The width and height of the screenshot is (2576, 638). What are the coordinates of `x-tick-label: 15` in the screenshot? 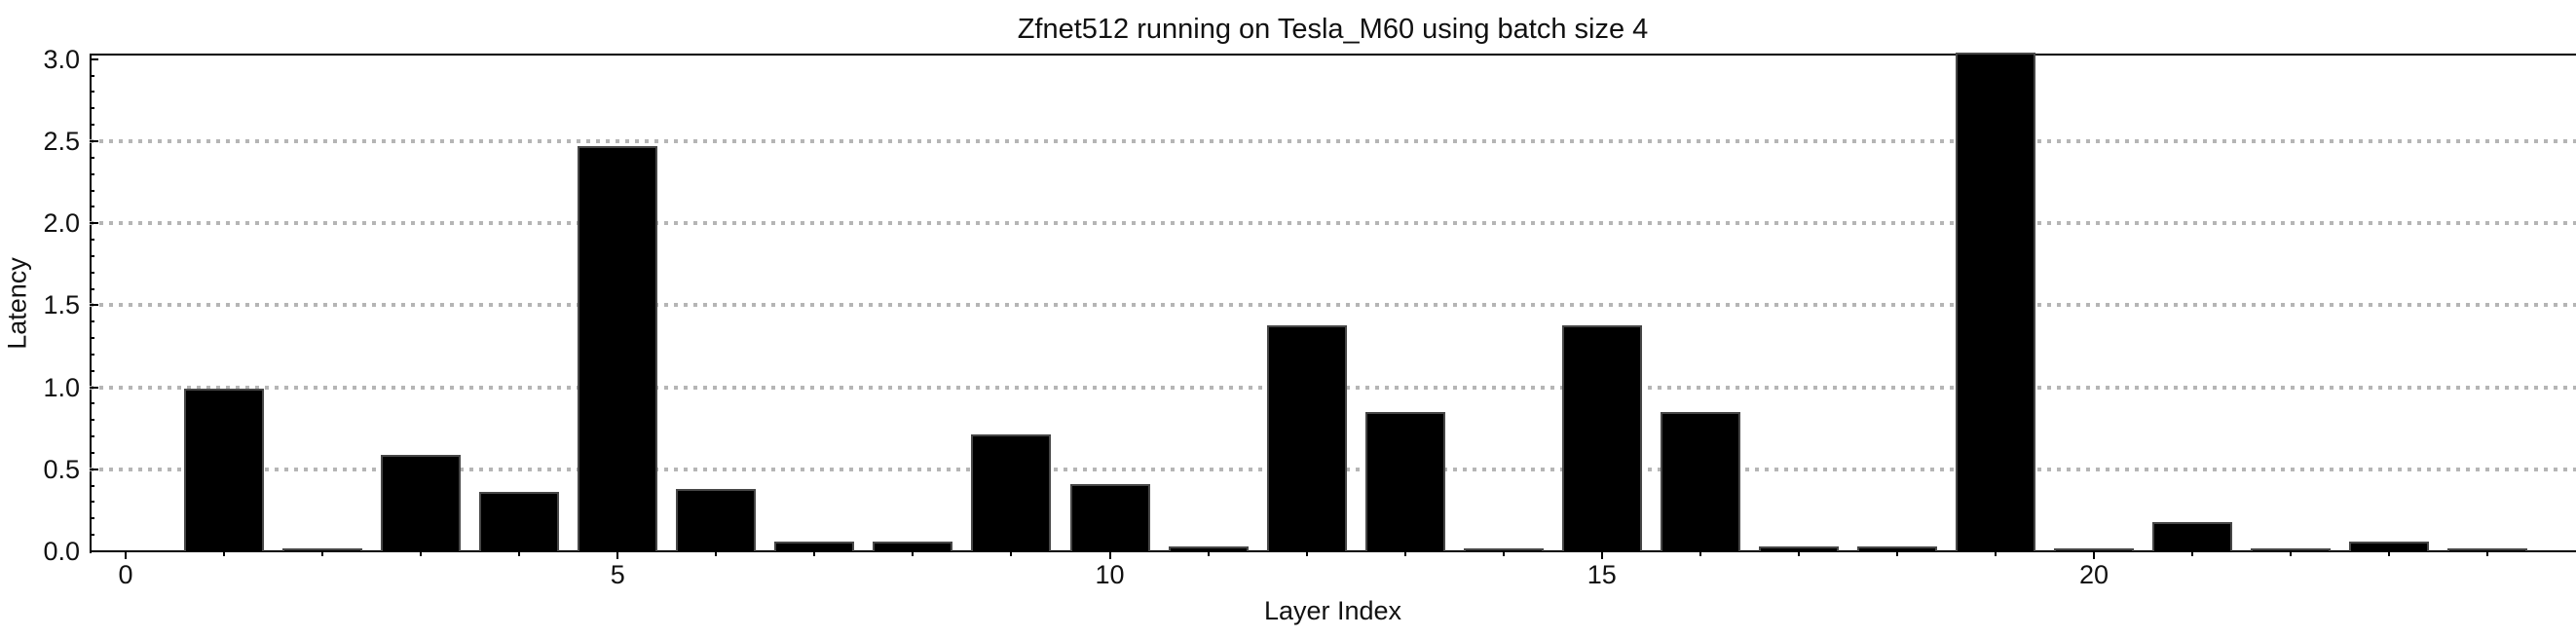 It's located at (1602, 575).